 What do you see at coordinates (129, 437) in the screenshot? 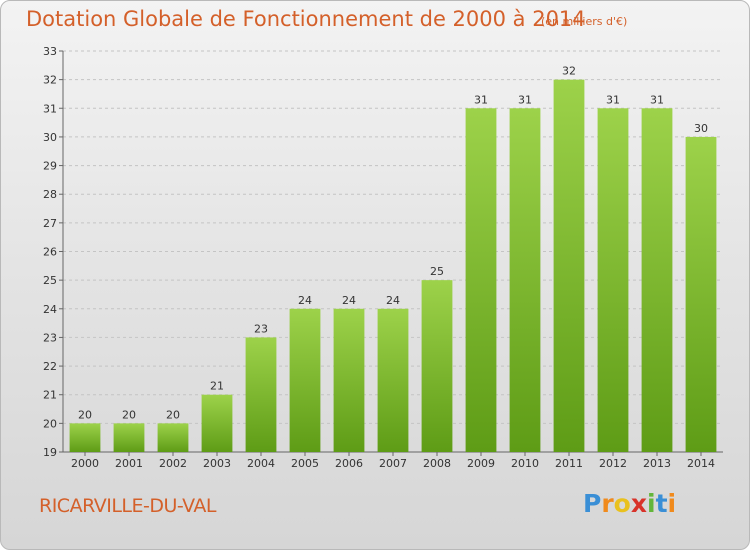
I see `bar-2001` at bounding box center [129, 437].